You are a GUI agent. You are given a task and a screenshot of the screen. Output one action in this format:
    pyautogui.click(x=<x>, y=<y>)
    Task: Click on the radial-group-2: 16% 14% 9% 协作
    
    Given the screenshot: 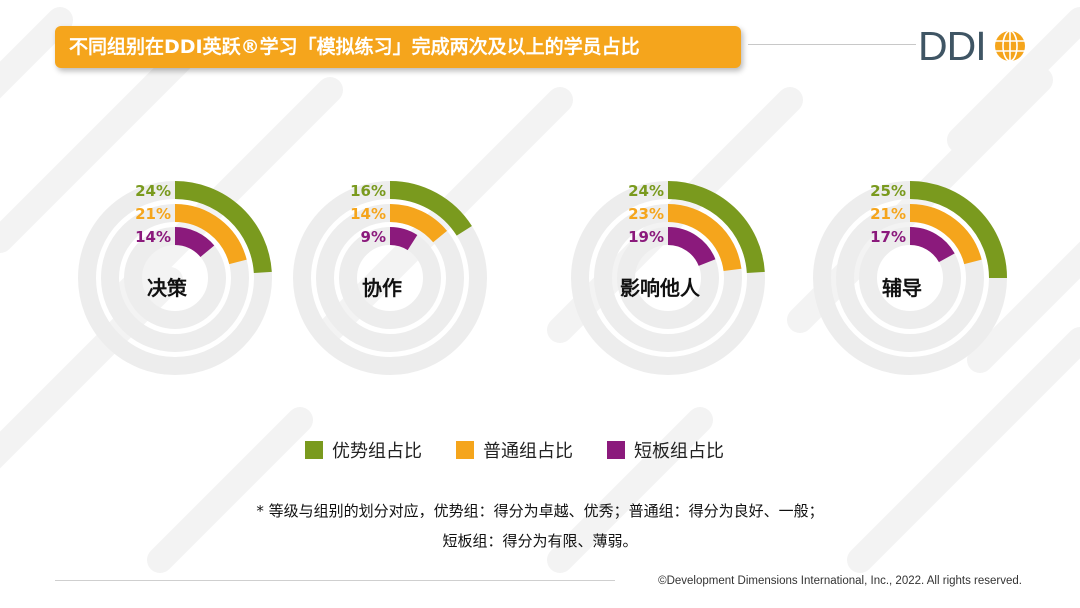 What is the action you would take?
    pyautogui.click(x=390, y=278)
    